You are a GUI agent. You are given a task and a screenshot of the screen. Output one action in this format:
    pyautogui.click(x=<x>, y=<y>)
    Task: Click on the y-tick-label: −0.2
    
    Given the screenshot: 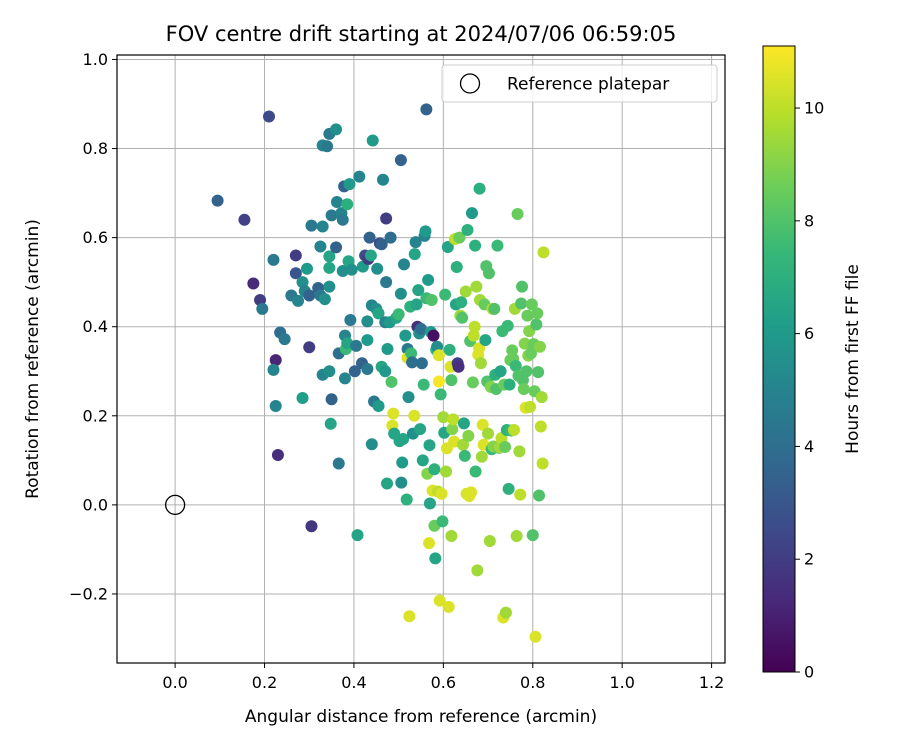 What is the action you would take?
    pyautogui.click(x=88, y=593)
    